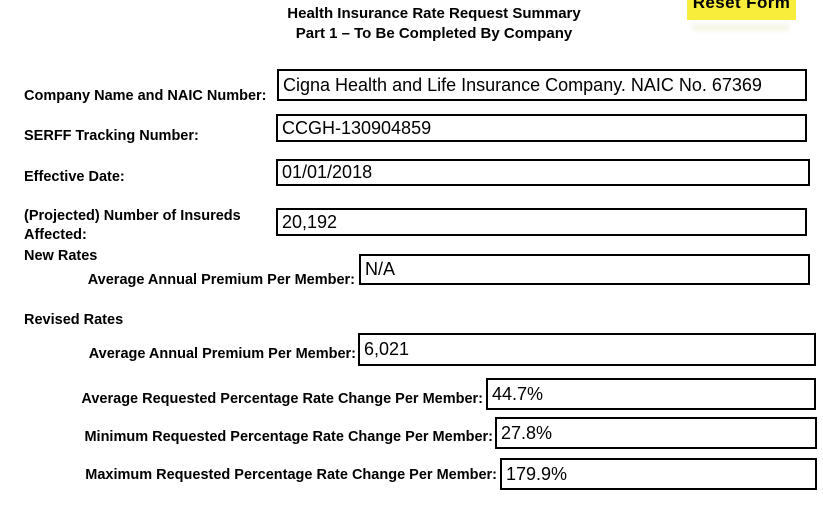 The width and height of the screenshot is (823, 509). Describe the element at coordinates (111, 136) in the screenshot. I see `serff-tracking-number-label: SERFF Tracking Number:` at that location.